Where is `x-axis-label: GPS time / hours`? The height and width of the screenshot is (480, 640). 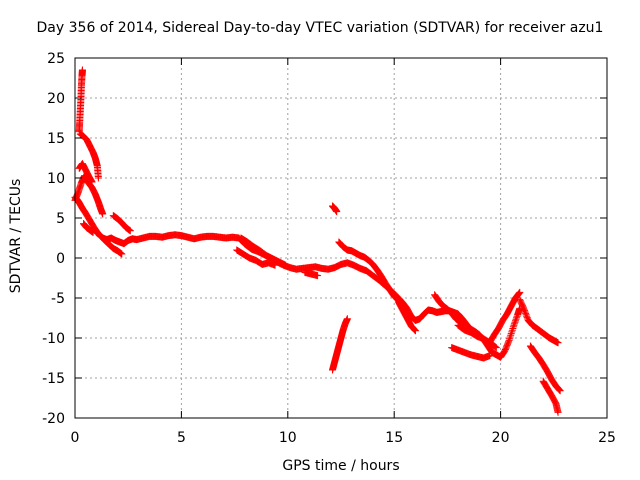
x-axis-label: GPS time / hours is located at coordinates (341, 466).